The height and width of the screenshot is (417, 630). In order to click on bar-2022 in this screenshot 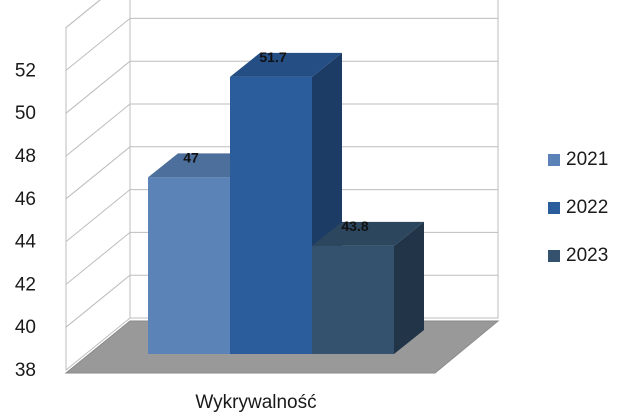, I will do `click(286, 203)`.